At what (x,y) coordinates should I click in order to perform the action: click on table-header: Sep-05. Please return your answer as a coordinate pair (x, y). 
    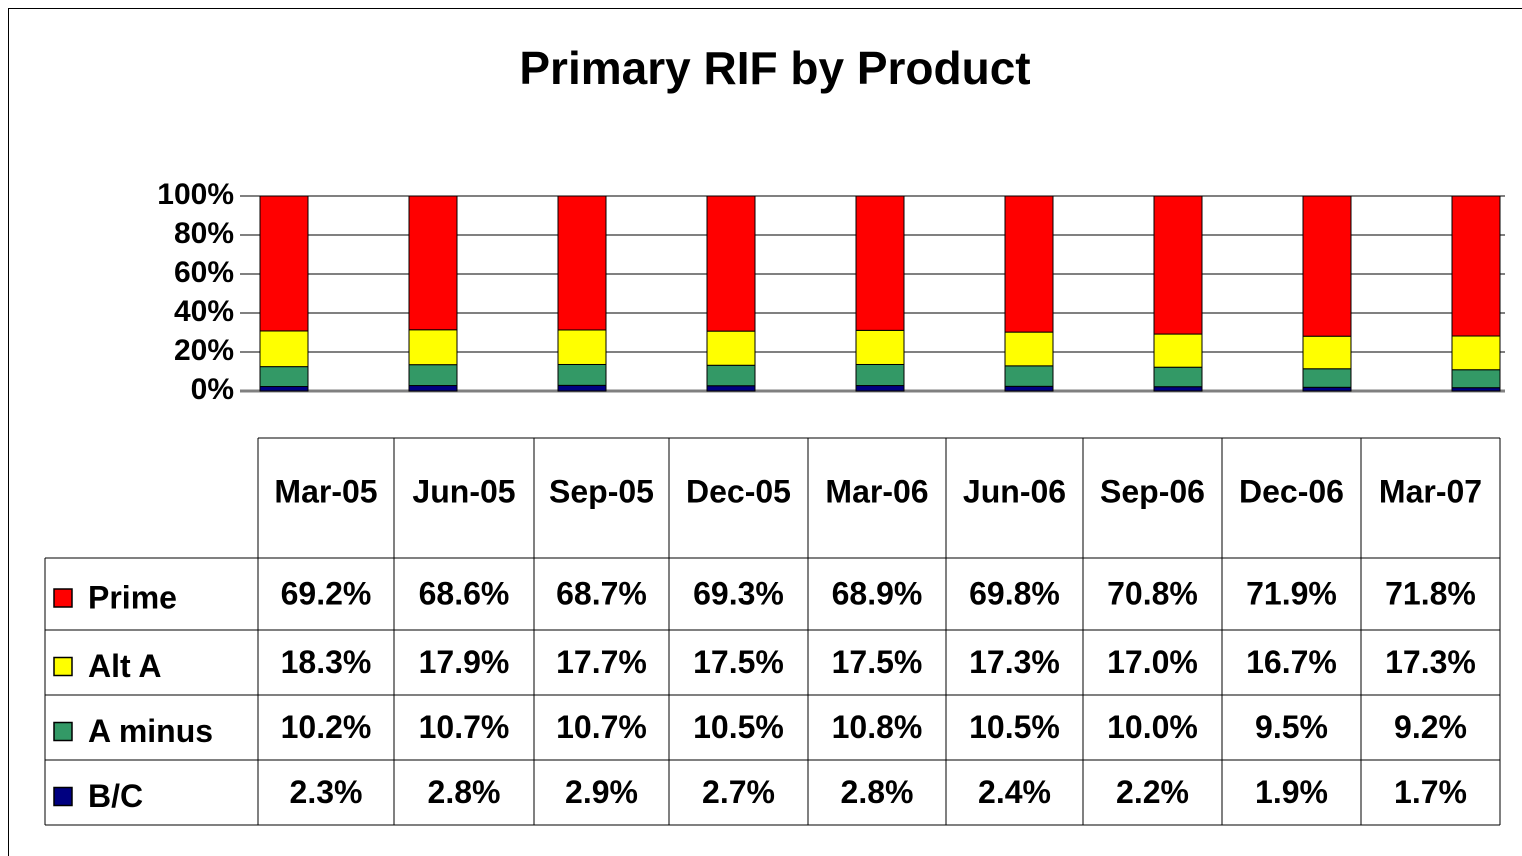
    Looking at the image, I should click on (601, 491).